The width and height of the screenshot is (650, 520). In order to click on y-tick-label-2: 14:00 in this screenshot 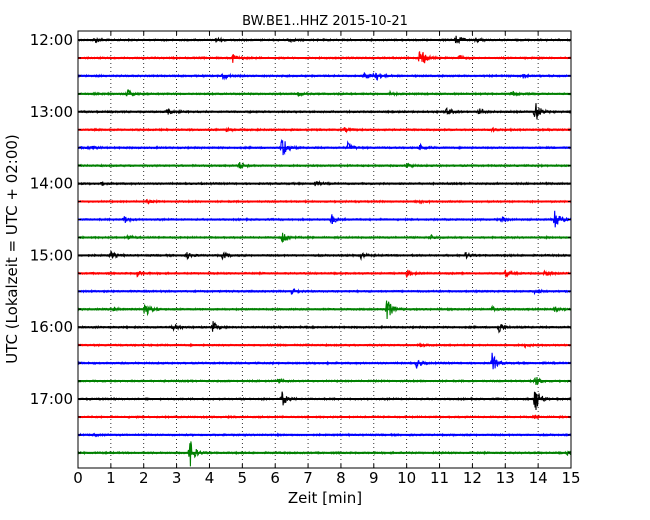, I will do `click(51, 184)`.